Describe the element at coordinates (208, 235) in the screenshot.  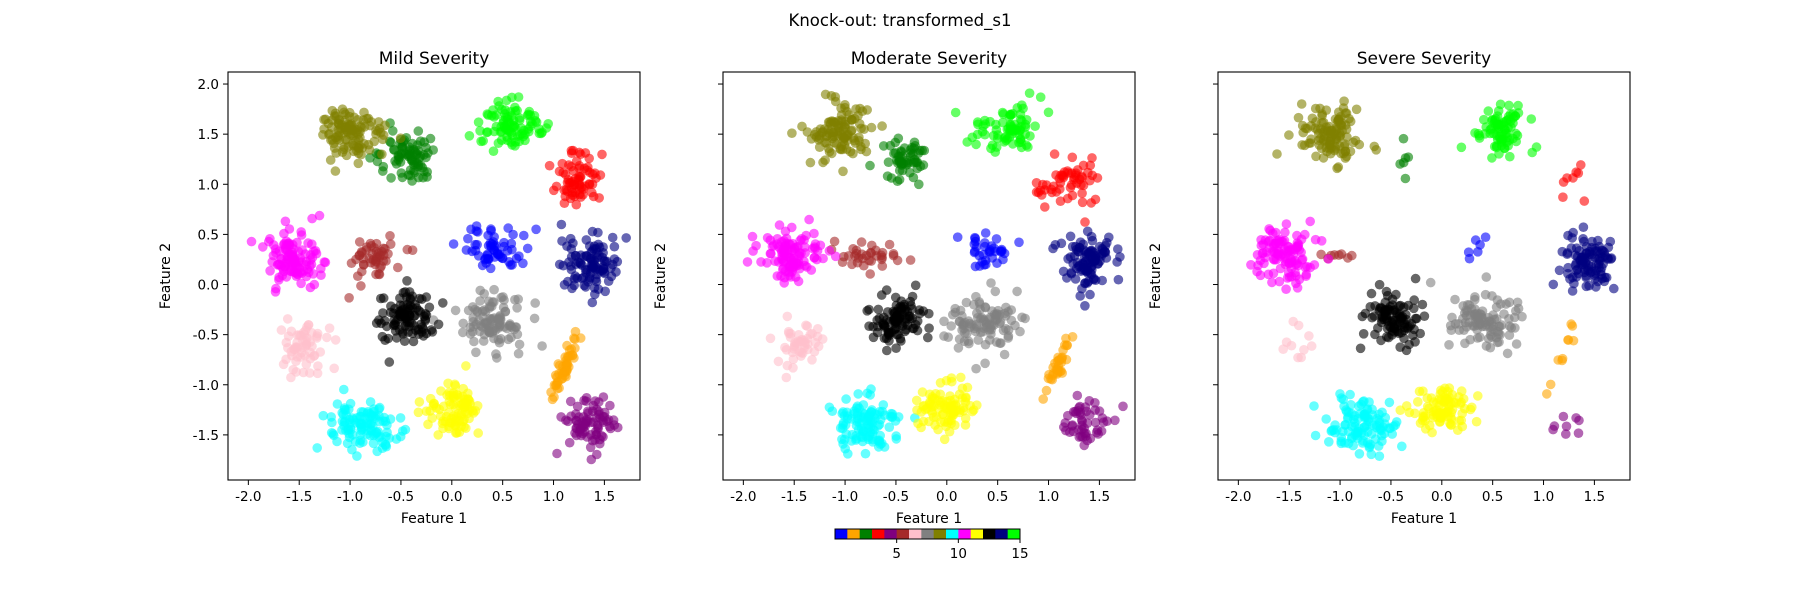
I see `y-tick-label: 0.5` at that location.